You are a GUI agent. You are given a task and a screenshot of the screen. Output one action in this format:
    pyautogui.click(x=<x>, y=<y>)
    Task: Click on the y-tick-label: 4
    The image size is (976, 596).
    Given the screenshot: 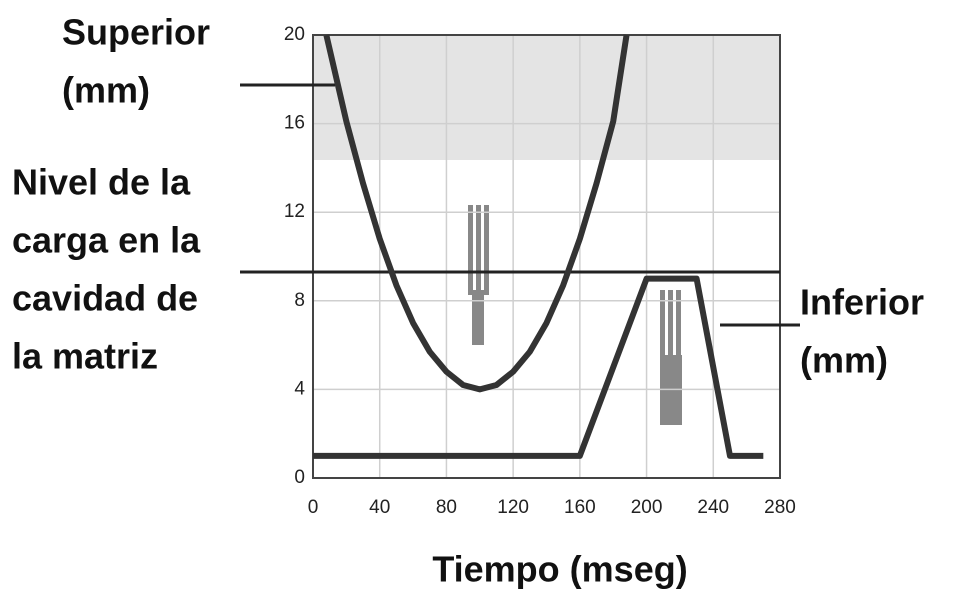 What is the action you would take?
    pyautogui.click(x=299, y=388)
    